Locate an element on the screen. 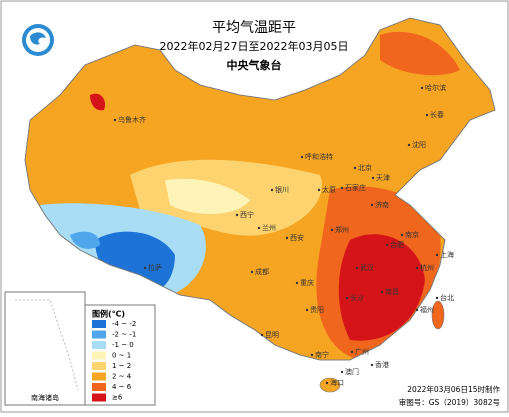 Image resolution: width=509 pixels, height=417 pixels. legend-label: -4 ~ -2 is located at coordinates (124, 324).